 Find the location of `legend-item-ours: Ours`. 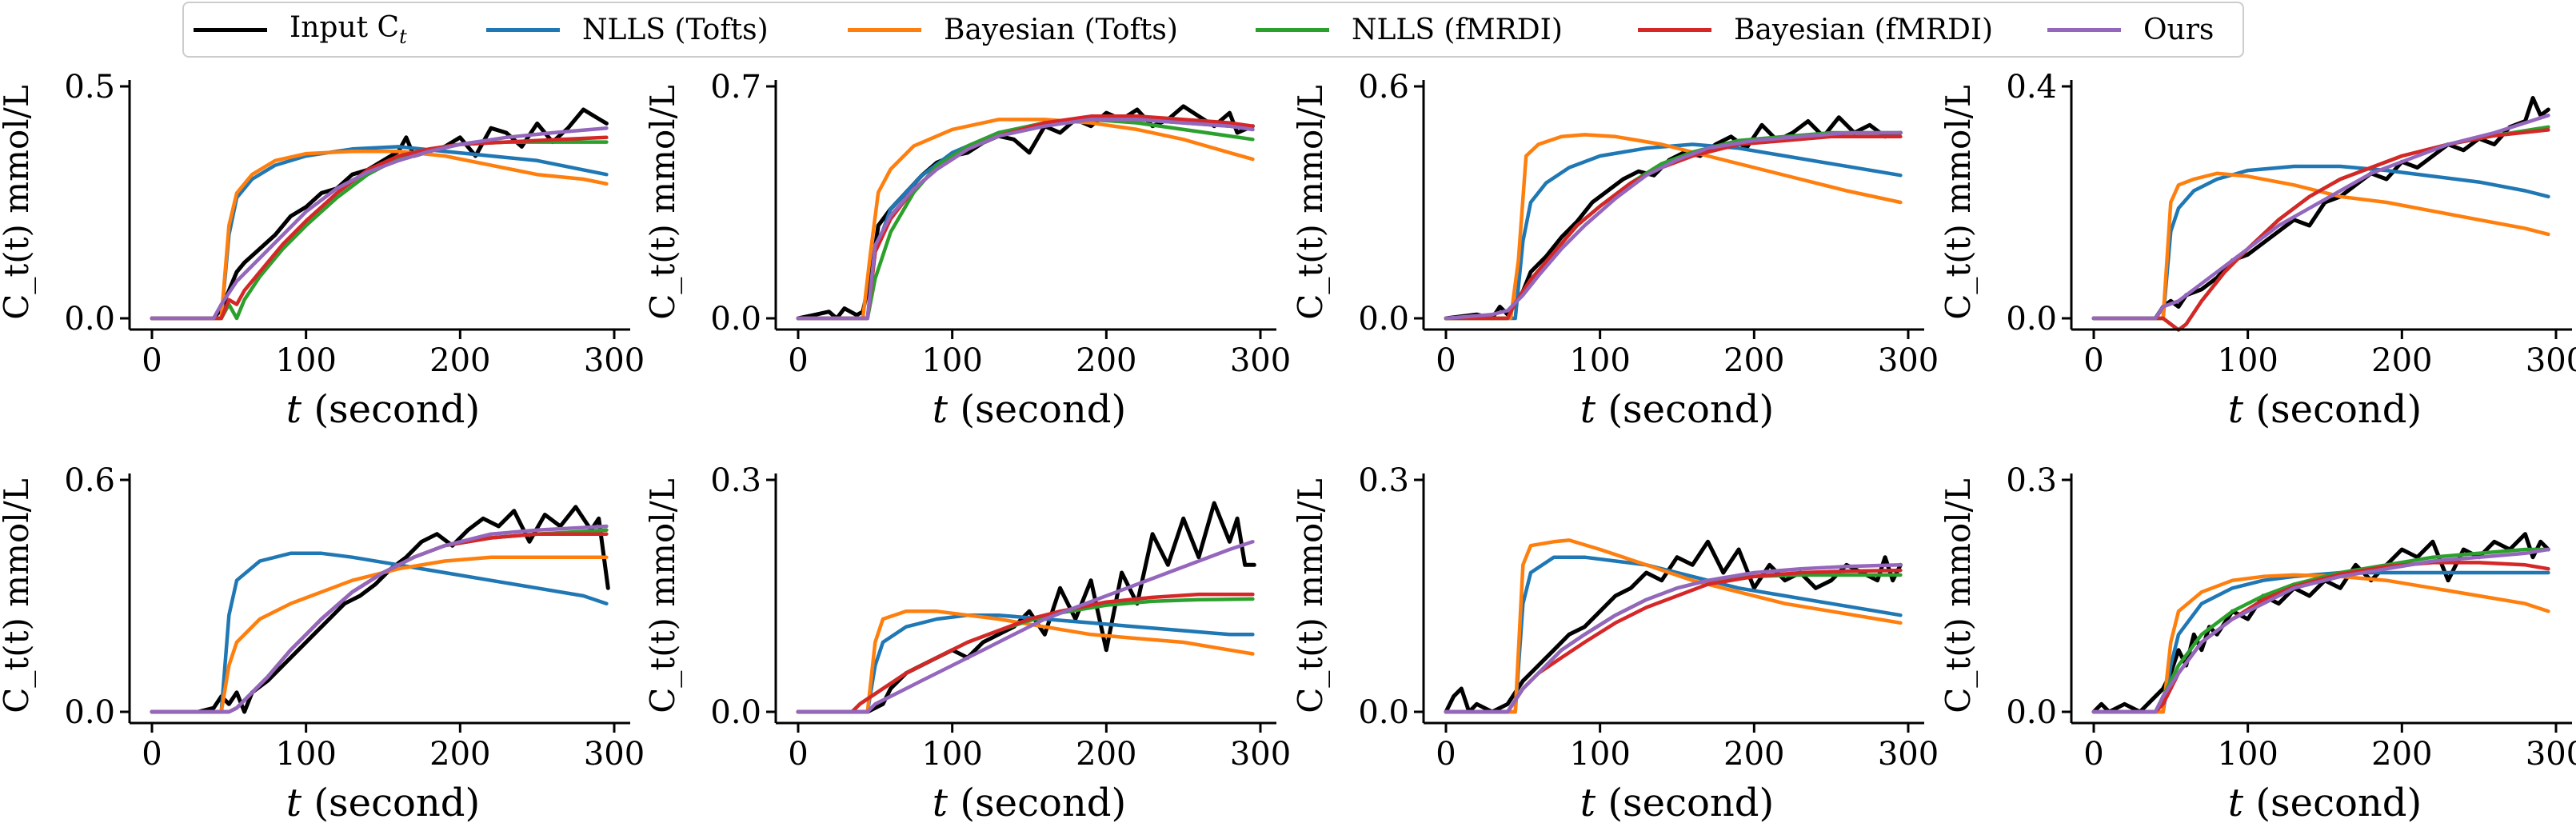

legend-item-ours: Ours is located at coordinates (2130, 29).